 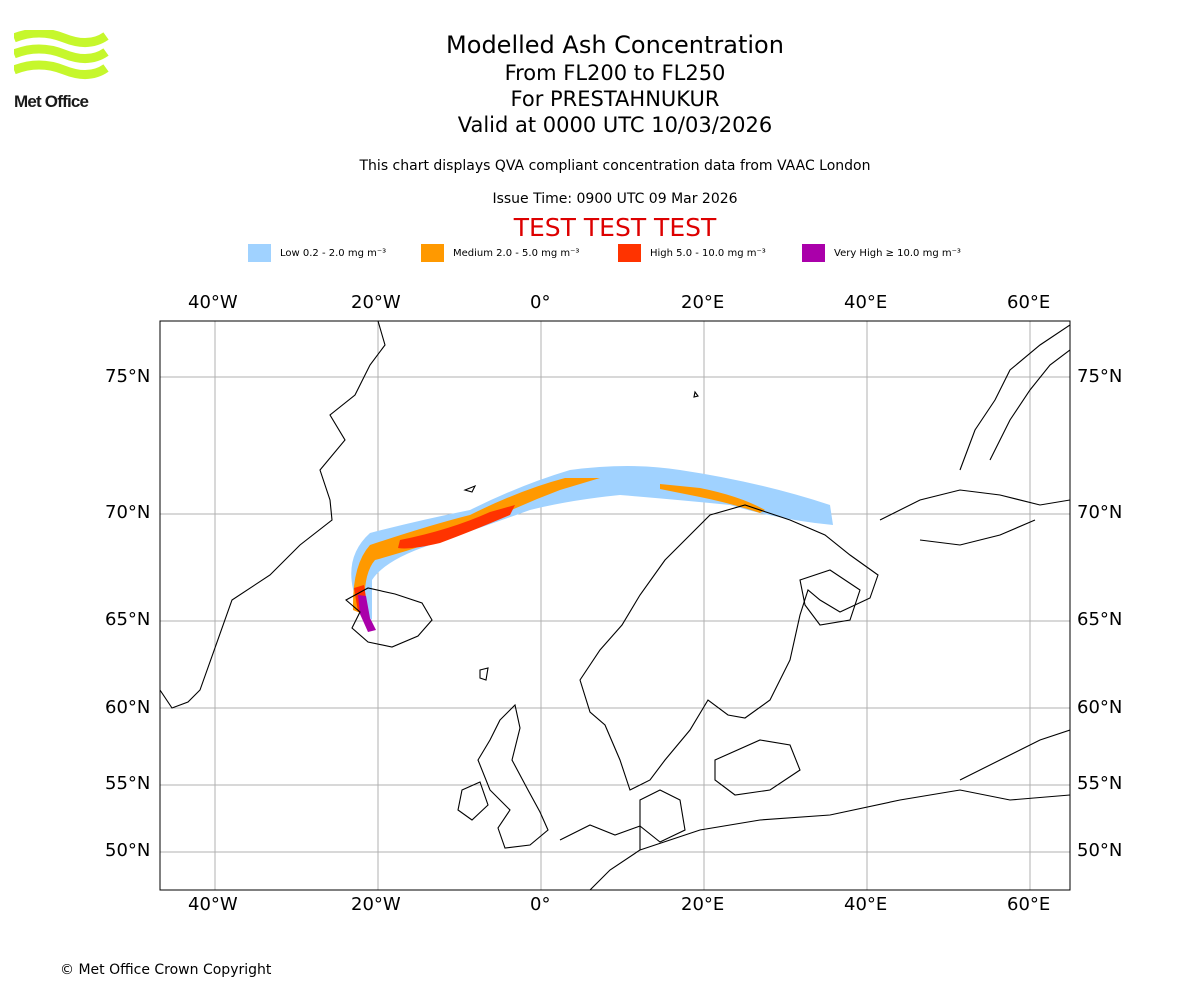 I want to click on legend-label-low: Low 0.2 - 2.0 mg m⁻³, so click(x=333, y=253).